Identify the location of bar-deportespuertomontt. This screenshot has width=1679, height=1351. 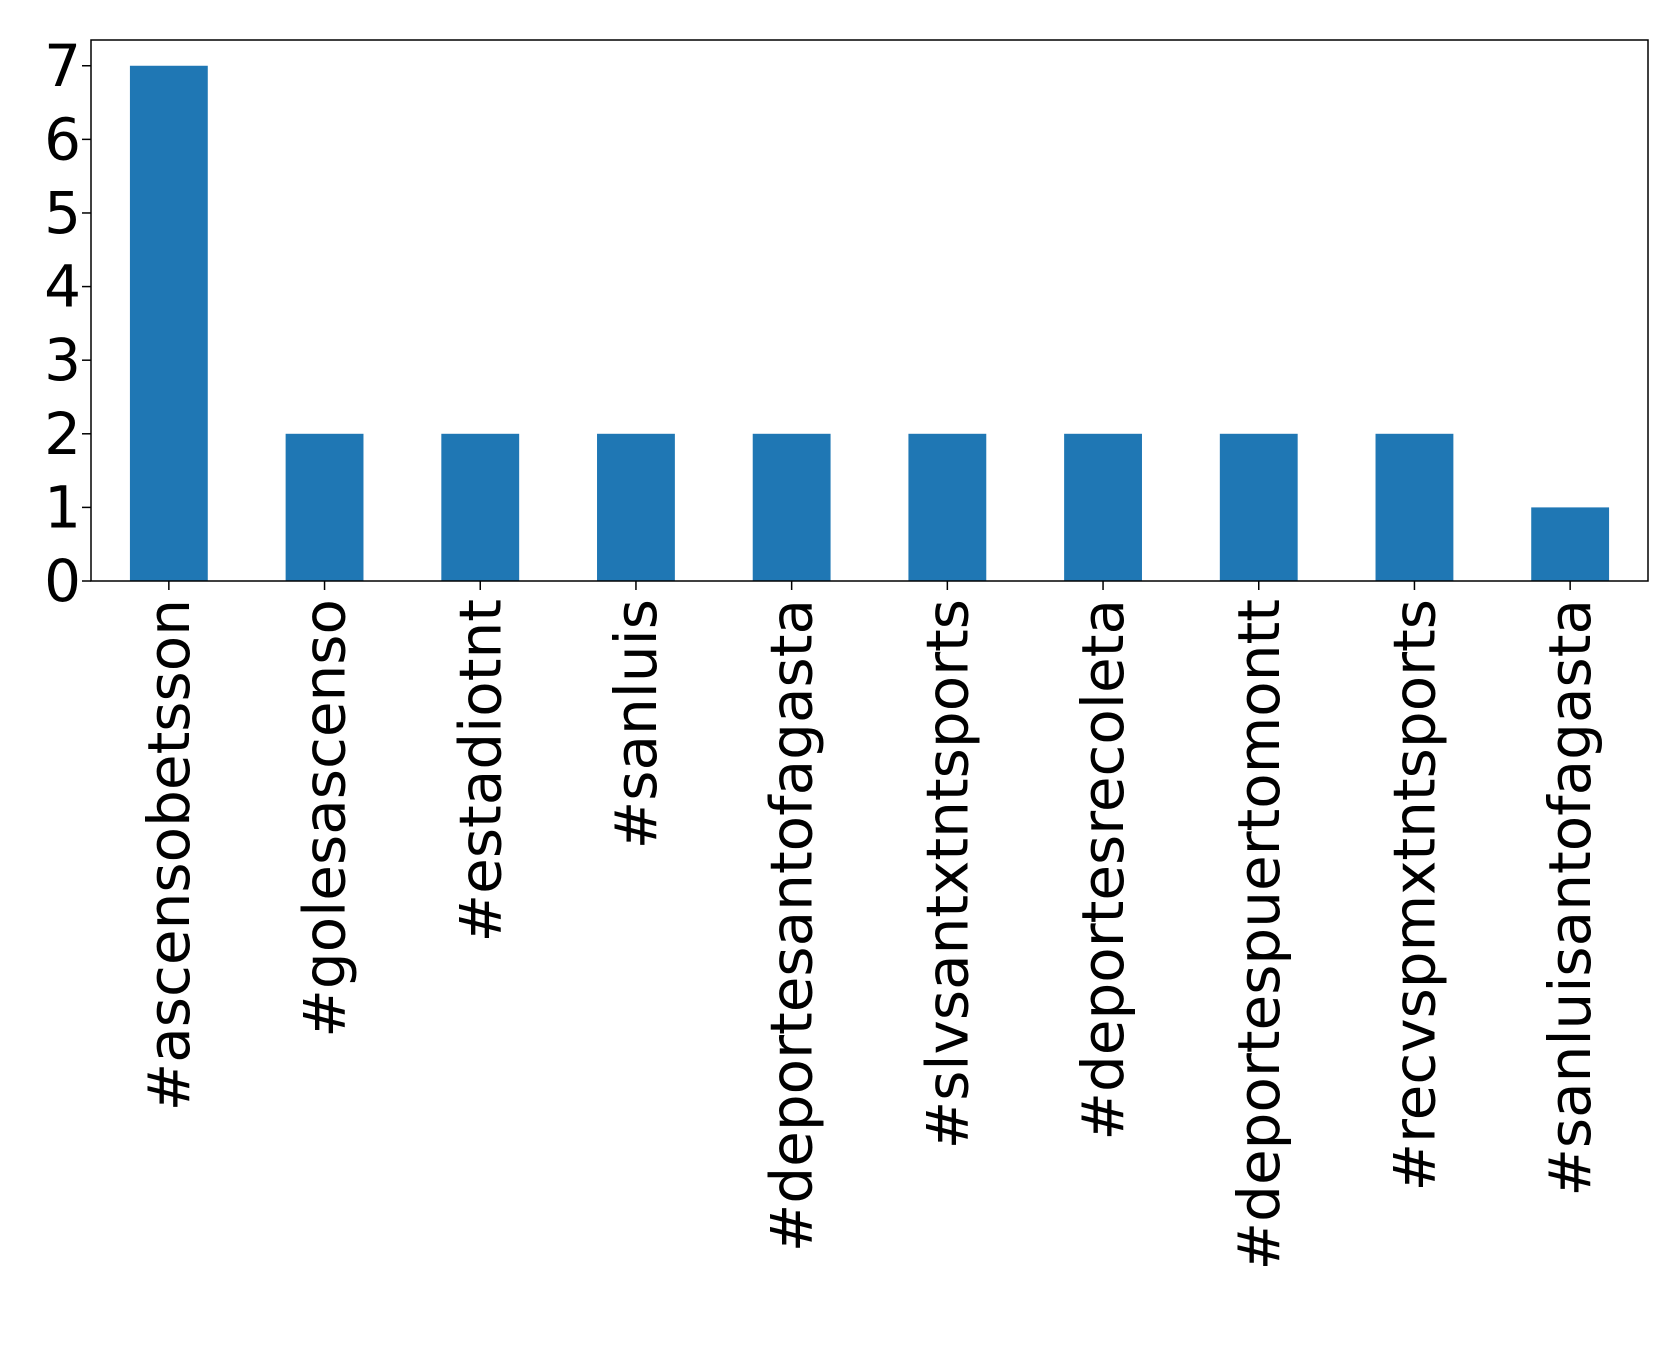
(1258, 507).